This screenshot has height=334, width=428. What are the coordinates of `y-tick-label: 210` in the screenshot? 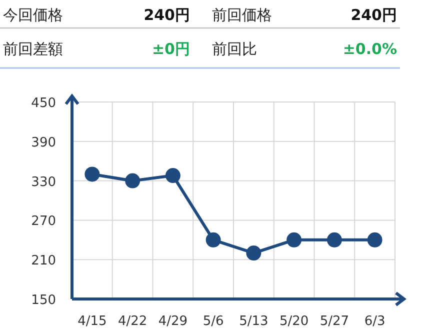 It's located at (43, 261).